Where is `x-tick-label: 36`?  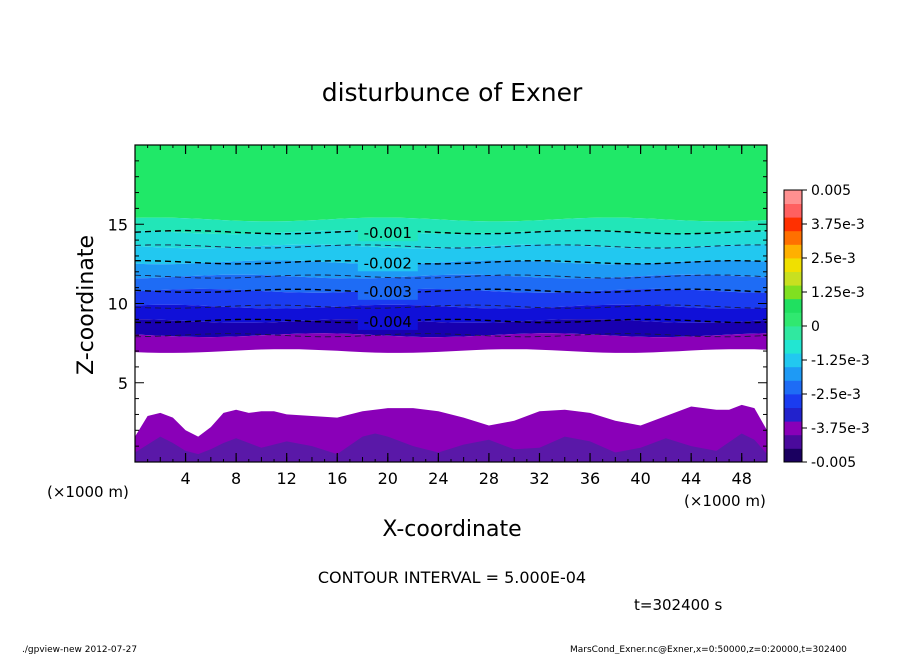 x-tick-label: 36 is located at coordinates (590, 478).